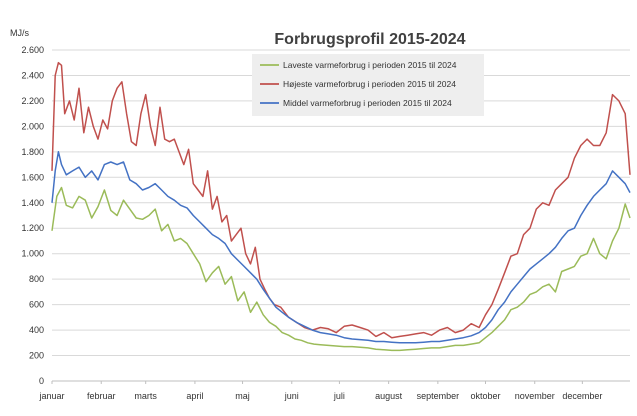  What do you see at coordinates (582, 396) in the screenshot?
I see `x-tick-label: december` at bounding box center [582, 396].